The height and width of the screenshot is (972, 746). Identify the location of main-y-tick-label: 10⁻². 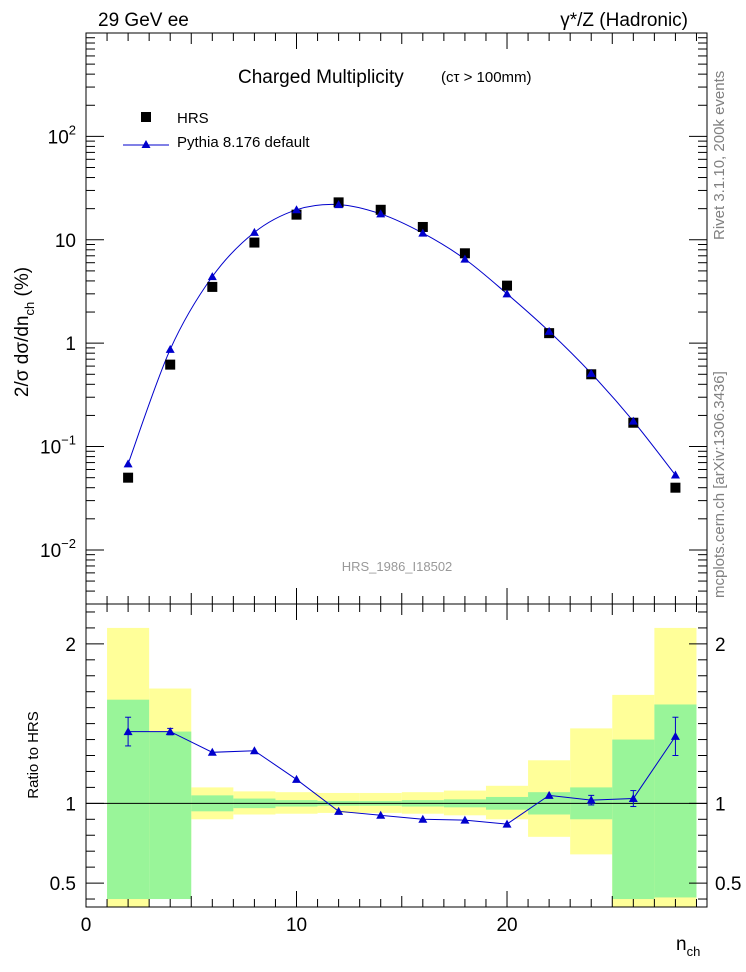
(58, 549).